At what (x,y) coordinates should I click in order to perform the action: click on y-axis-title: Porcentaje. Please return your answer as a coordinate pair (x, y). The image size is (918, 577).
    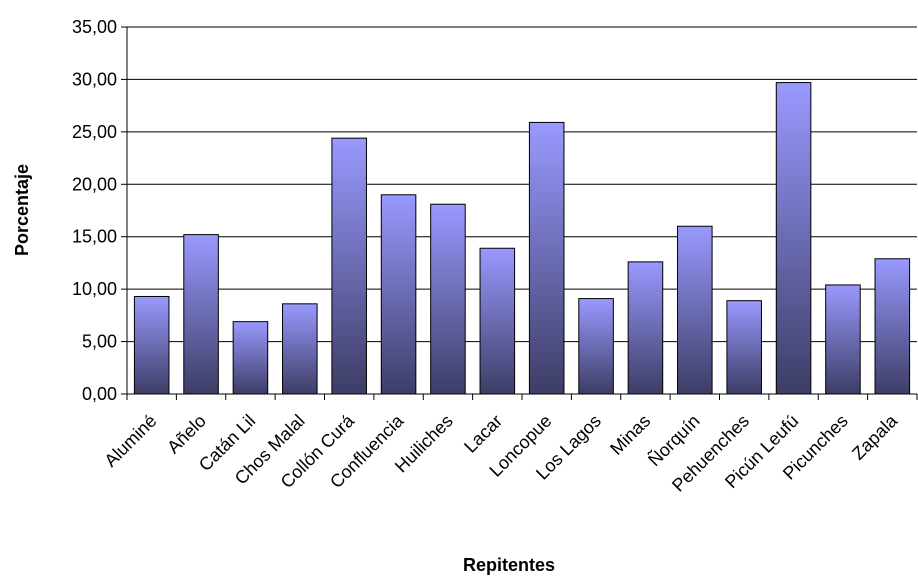
    Looking at the image, I should click on (22, 210).